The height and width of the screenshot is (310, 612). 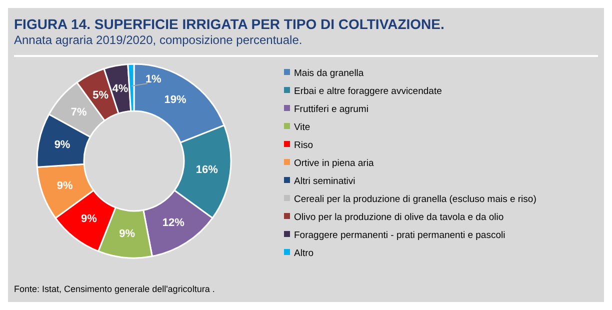 I want to click on legend-label: Cereali per la produzione di granella (escluso mais e riso), so click(x=415, y=199).